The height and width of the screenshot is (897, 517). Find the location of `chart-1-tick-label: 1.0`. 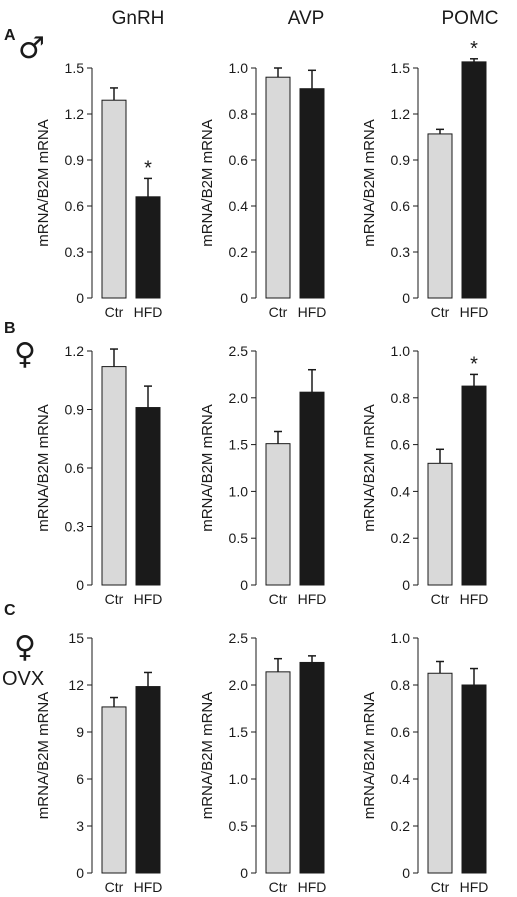

chart-1-tick-label: 1.0 is located at coordinates (239, 68).